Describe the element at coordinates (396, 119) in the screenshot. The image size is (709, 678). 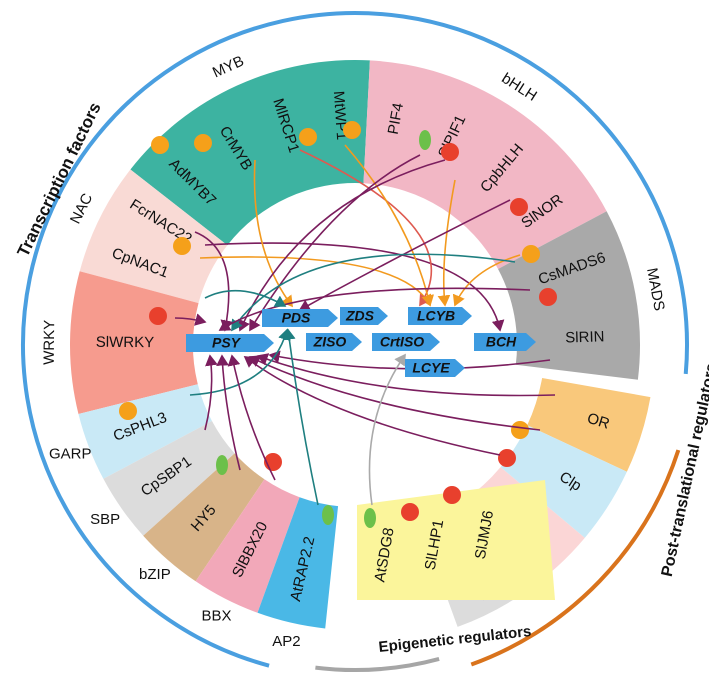
I see `regulator-label: PIF4` at that location.